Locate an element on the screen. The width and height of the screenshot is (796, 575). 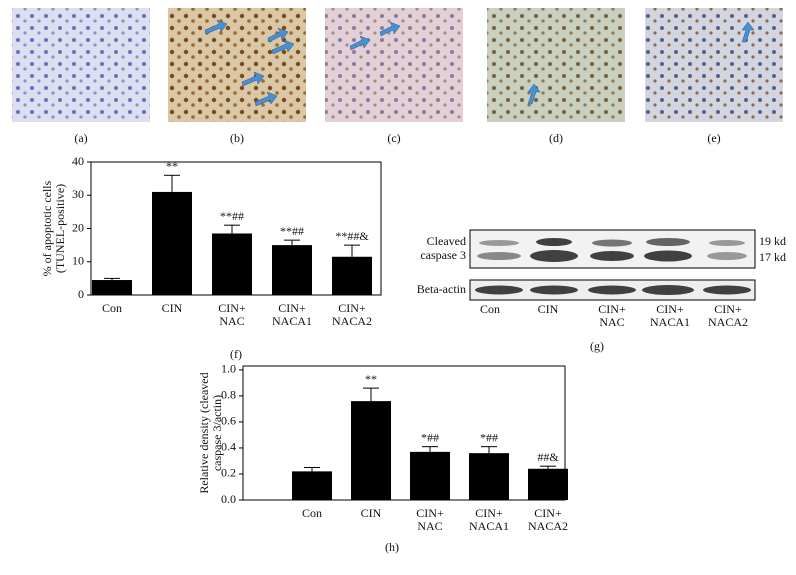
y-tick-label: 20 is located at coordinates (78, 227).